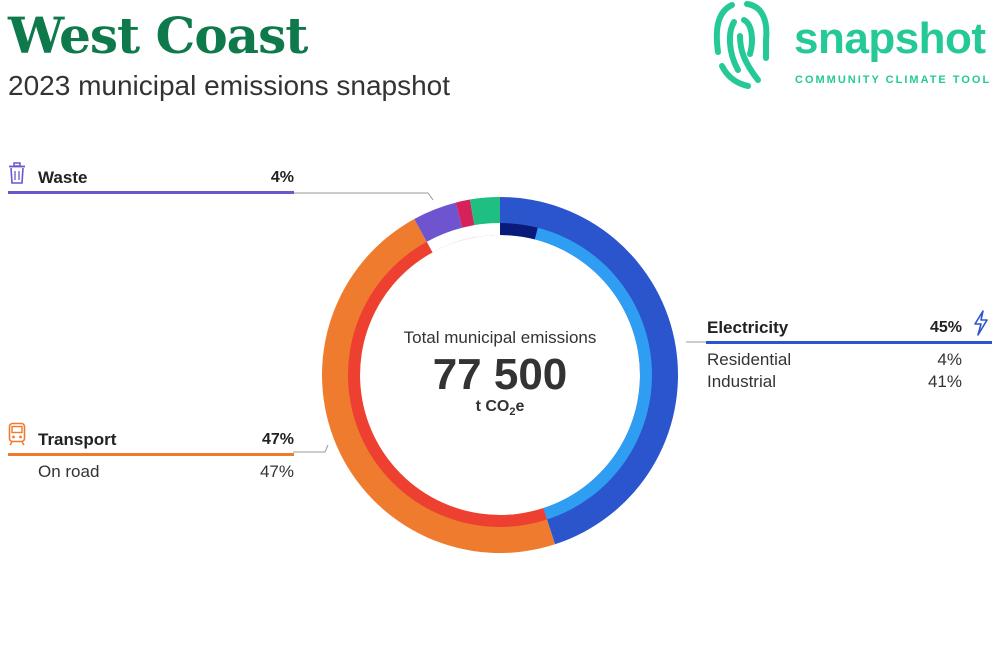 The width and height of the screenshot is (1000, 670). What do you see at coordinates (850, 328) in the screenshot?
I see `category-electricity: Electricity 45%` at bounding box center [850, 328].